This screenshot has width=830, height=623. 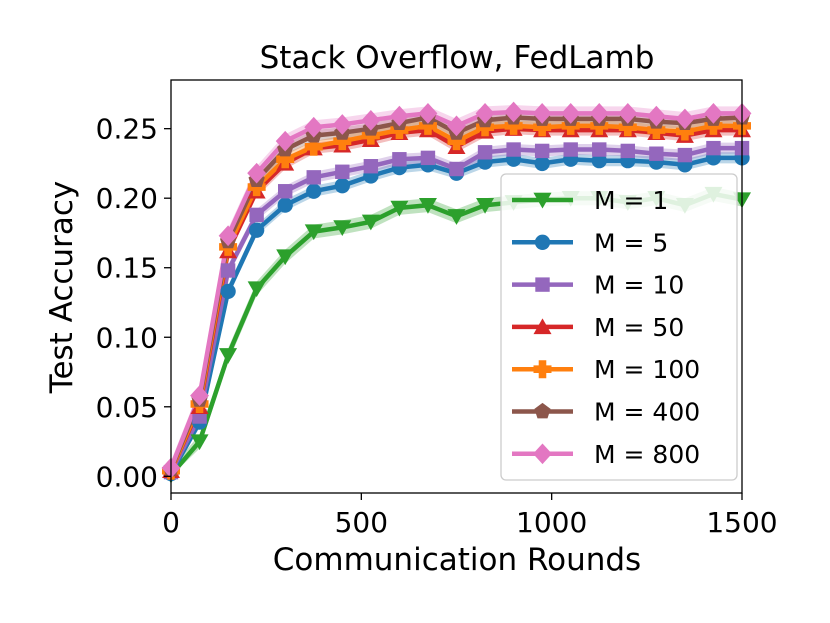 I want to click on x-tick-label: 0, so click(x=171, y=522).